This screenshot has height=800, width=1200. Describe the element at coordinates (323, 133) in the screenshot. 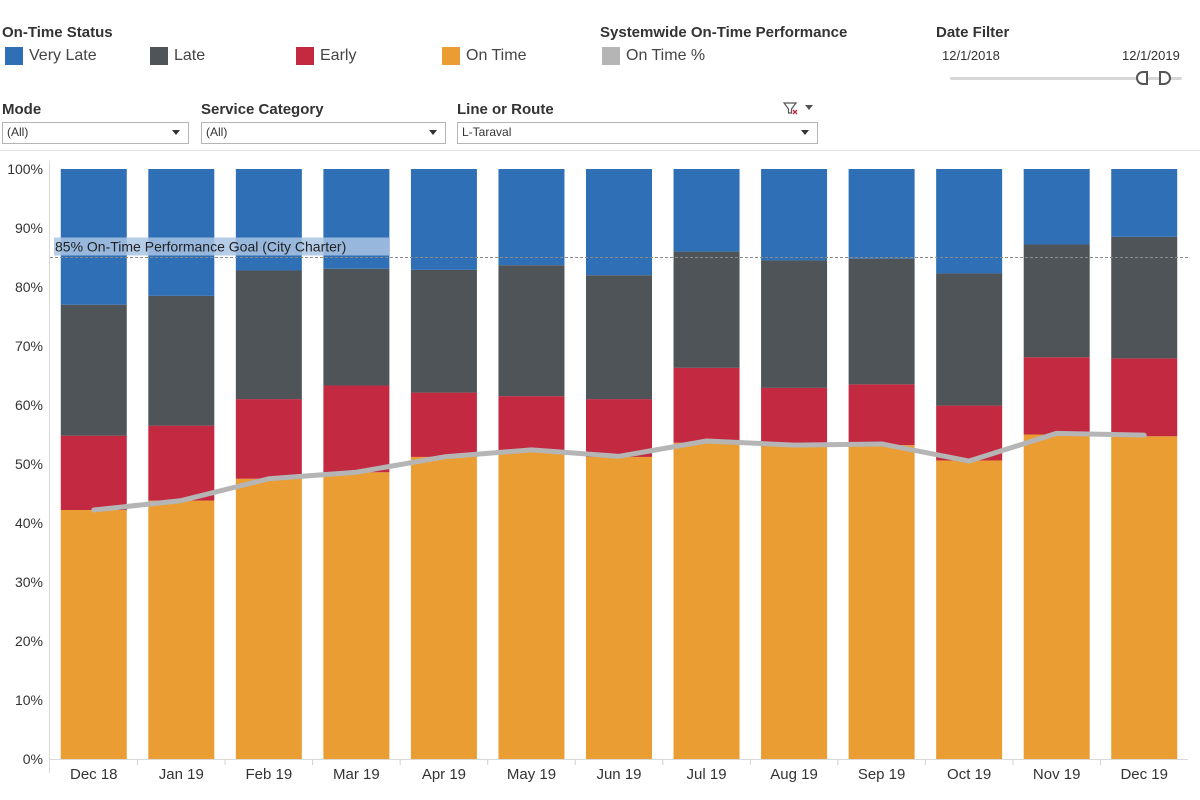

I see `service-category-select: (All)` at that location.